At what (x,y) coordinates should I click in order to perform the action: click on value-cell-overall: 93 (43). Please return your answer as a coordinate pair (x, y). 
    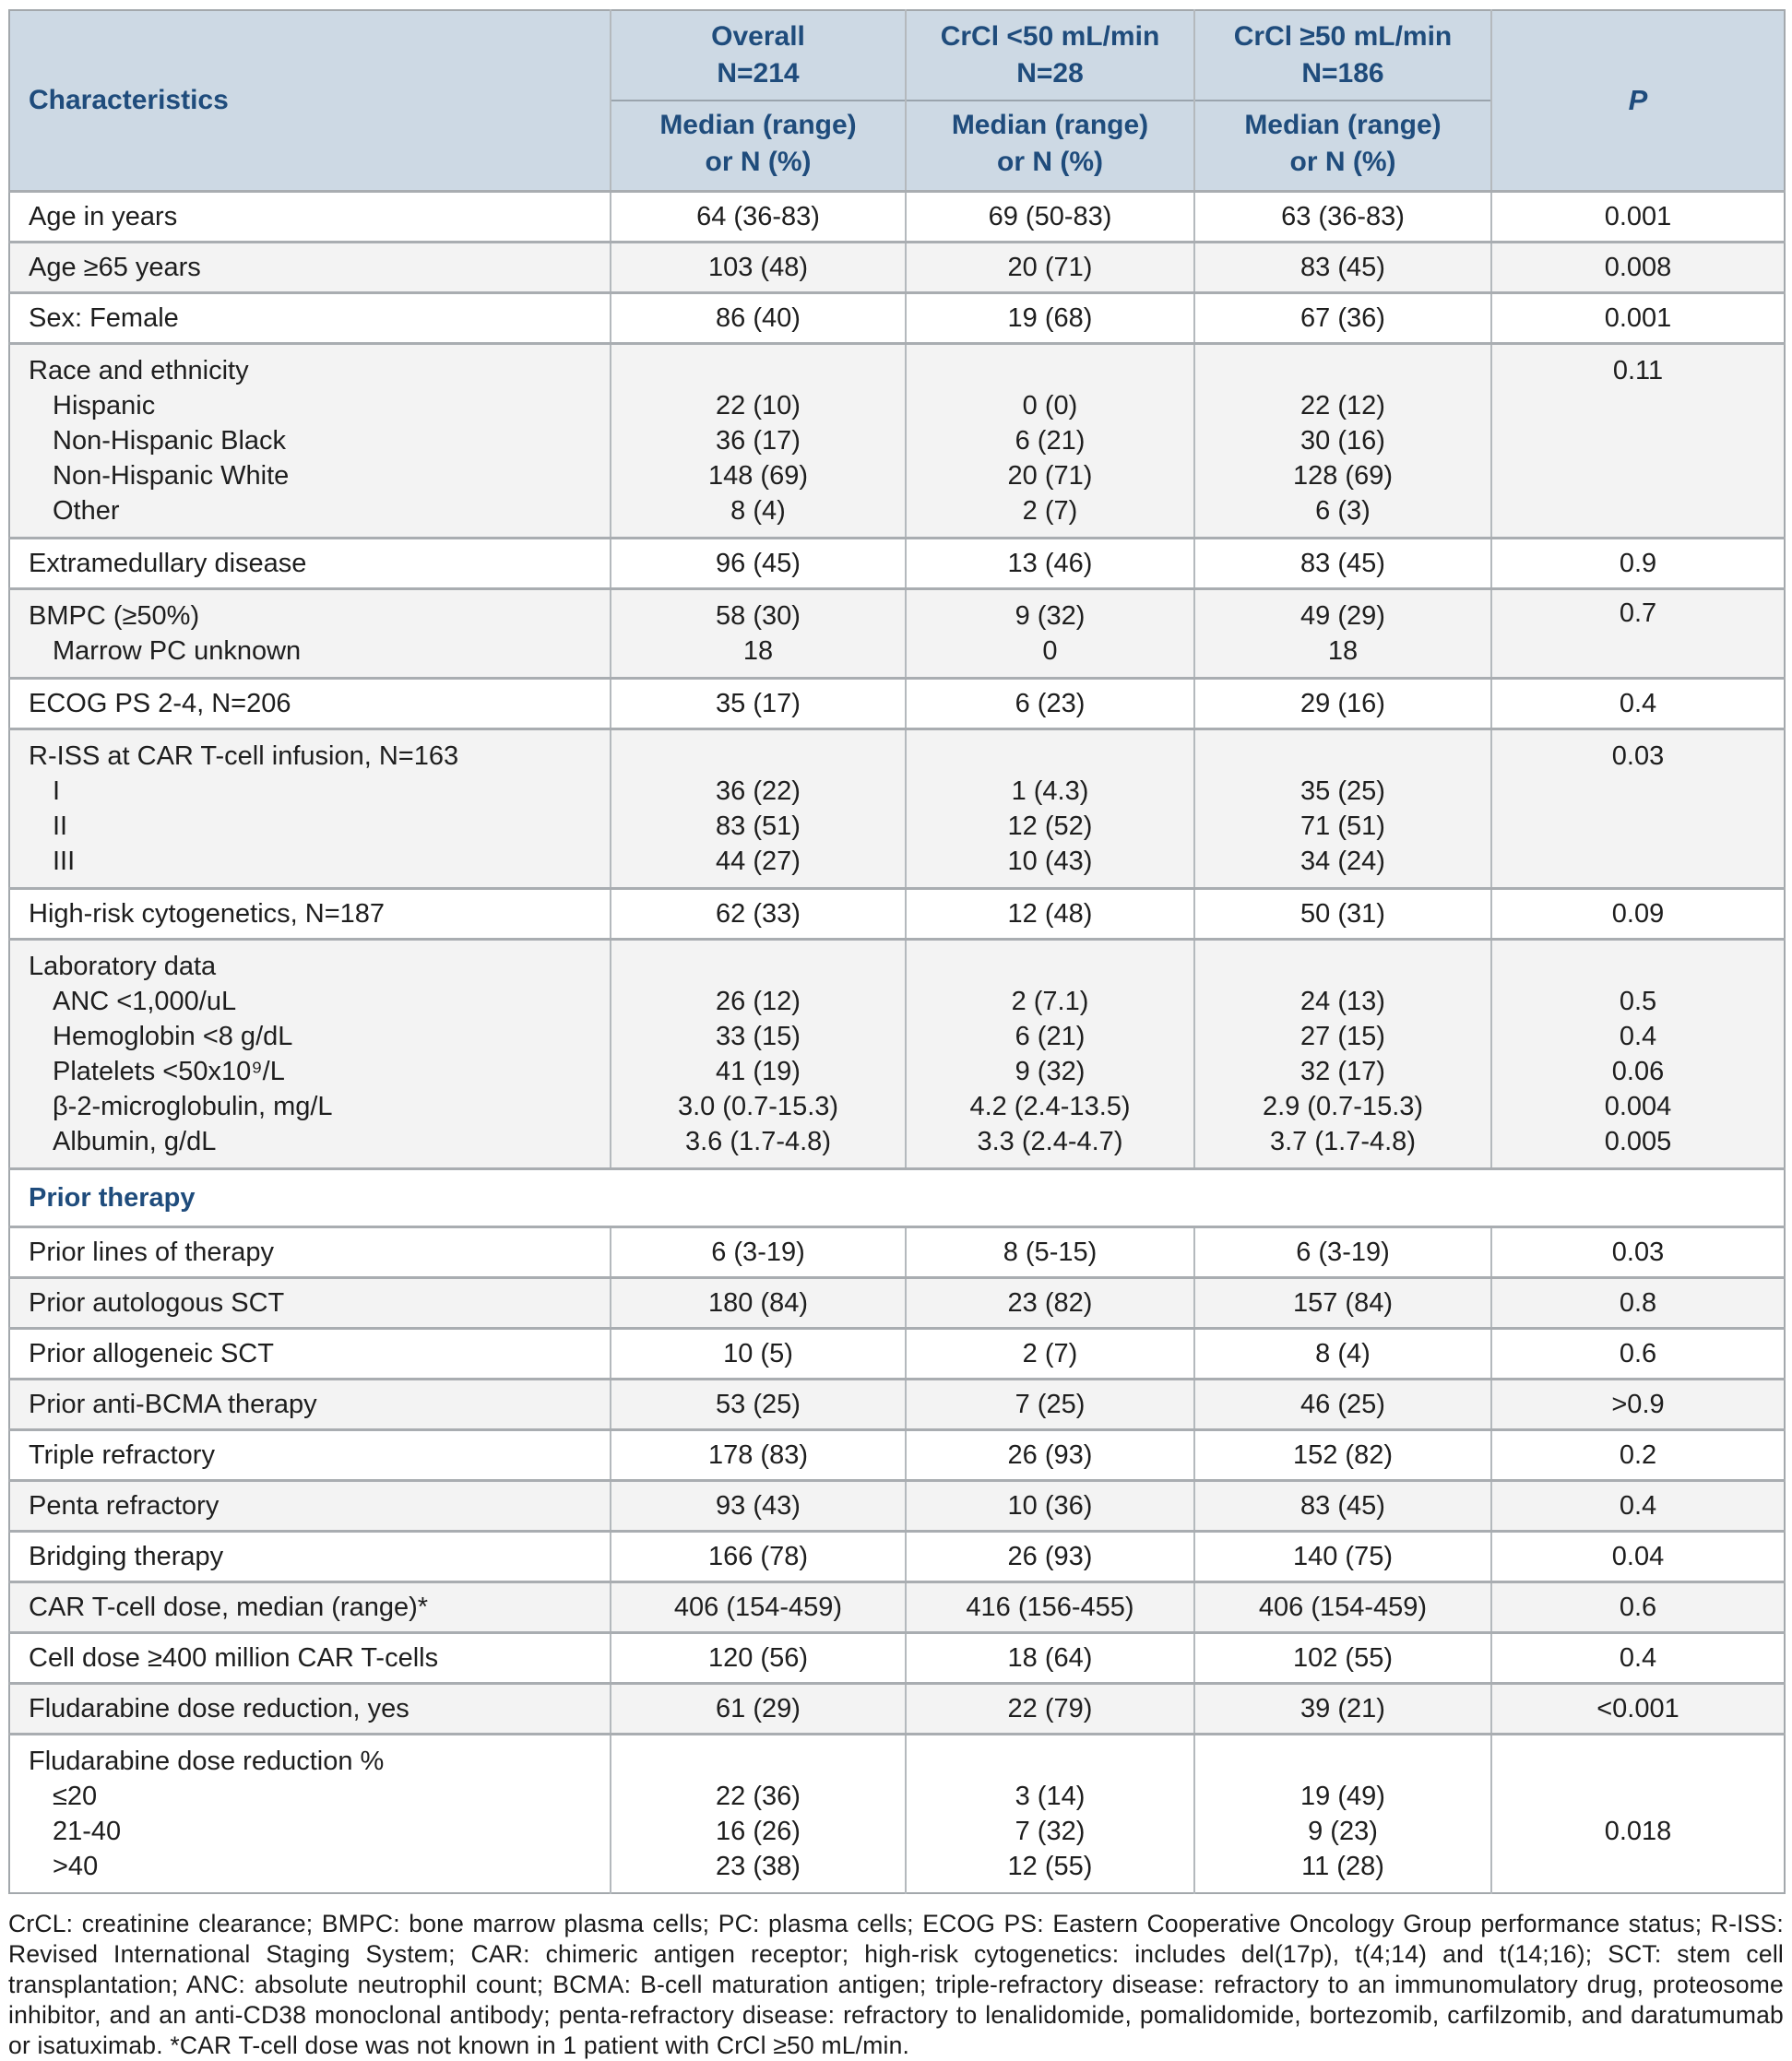
    Looking at the image, I should click on (758, 1506).